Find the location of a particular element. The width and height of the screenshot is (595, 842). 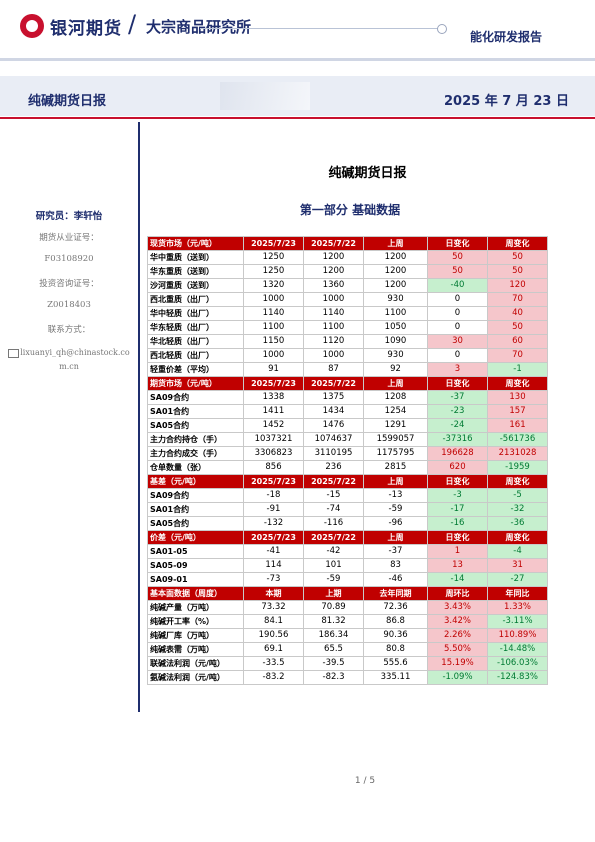

value-cell: 1254 is located at coordinates (395, 411).